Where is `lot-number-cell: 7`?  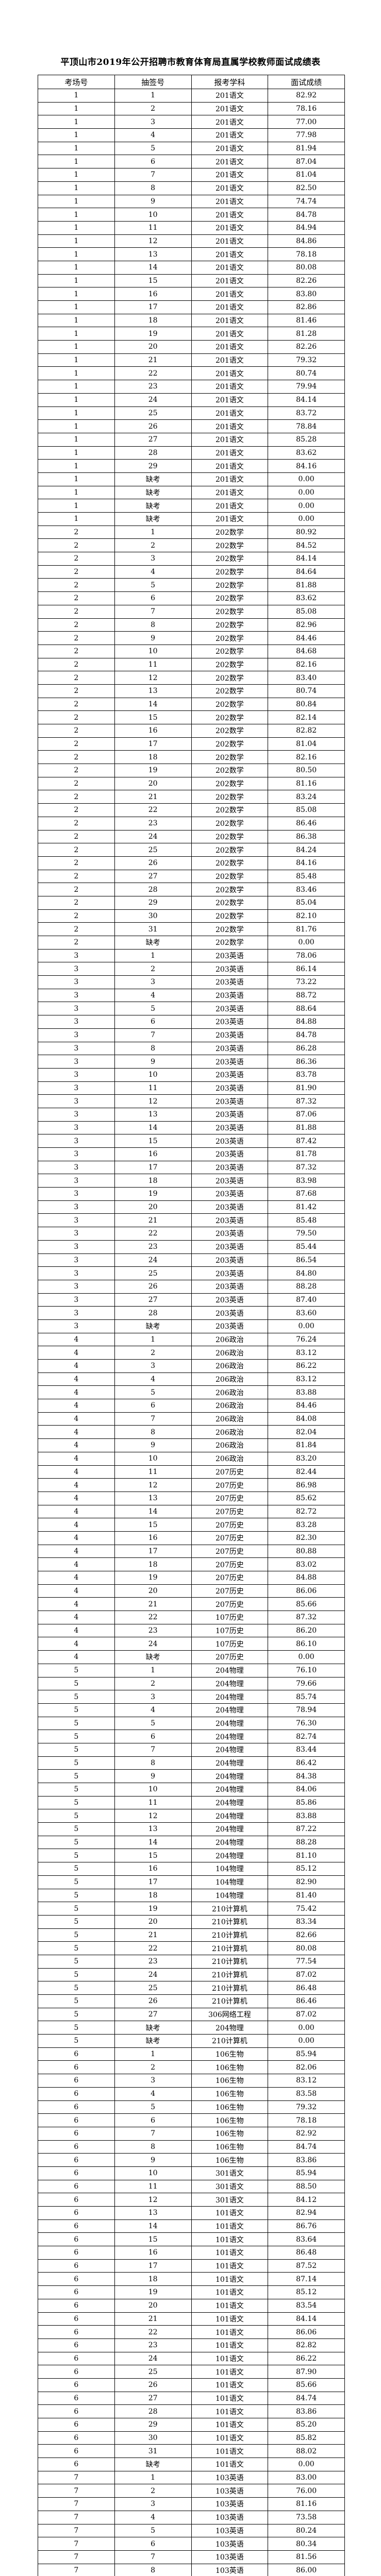
lot-number-cell: 7 is located at coordinates (153, 611).